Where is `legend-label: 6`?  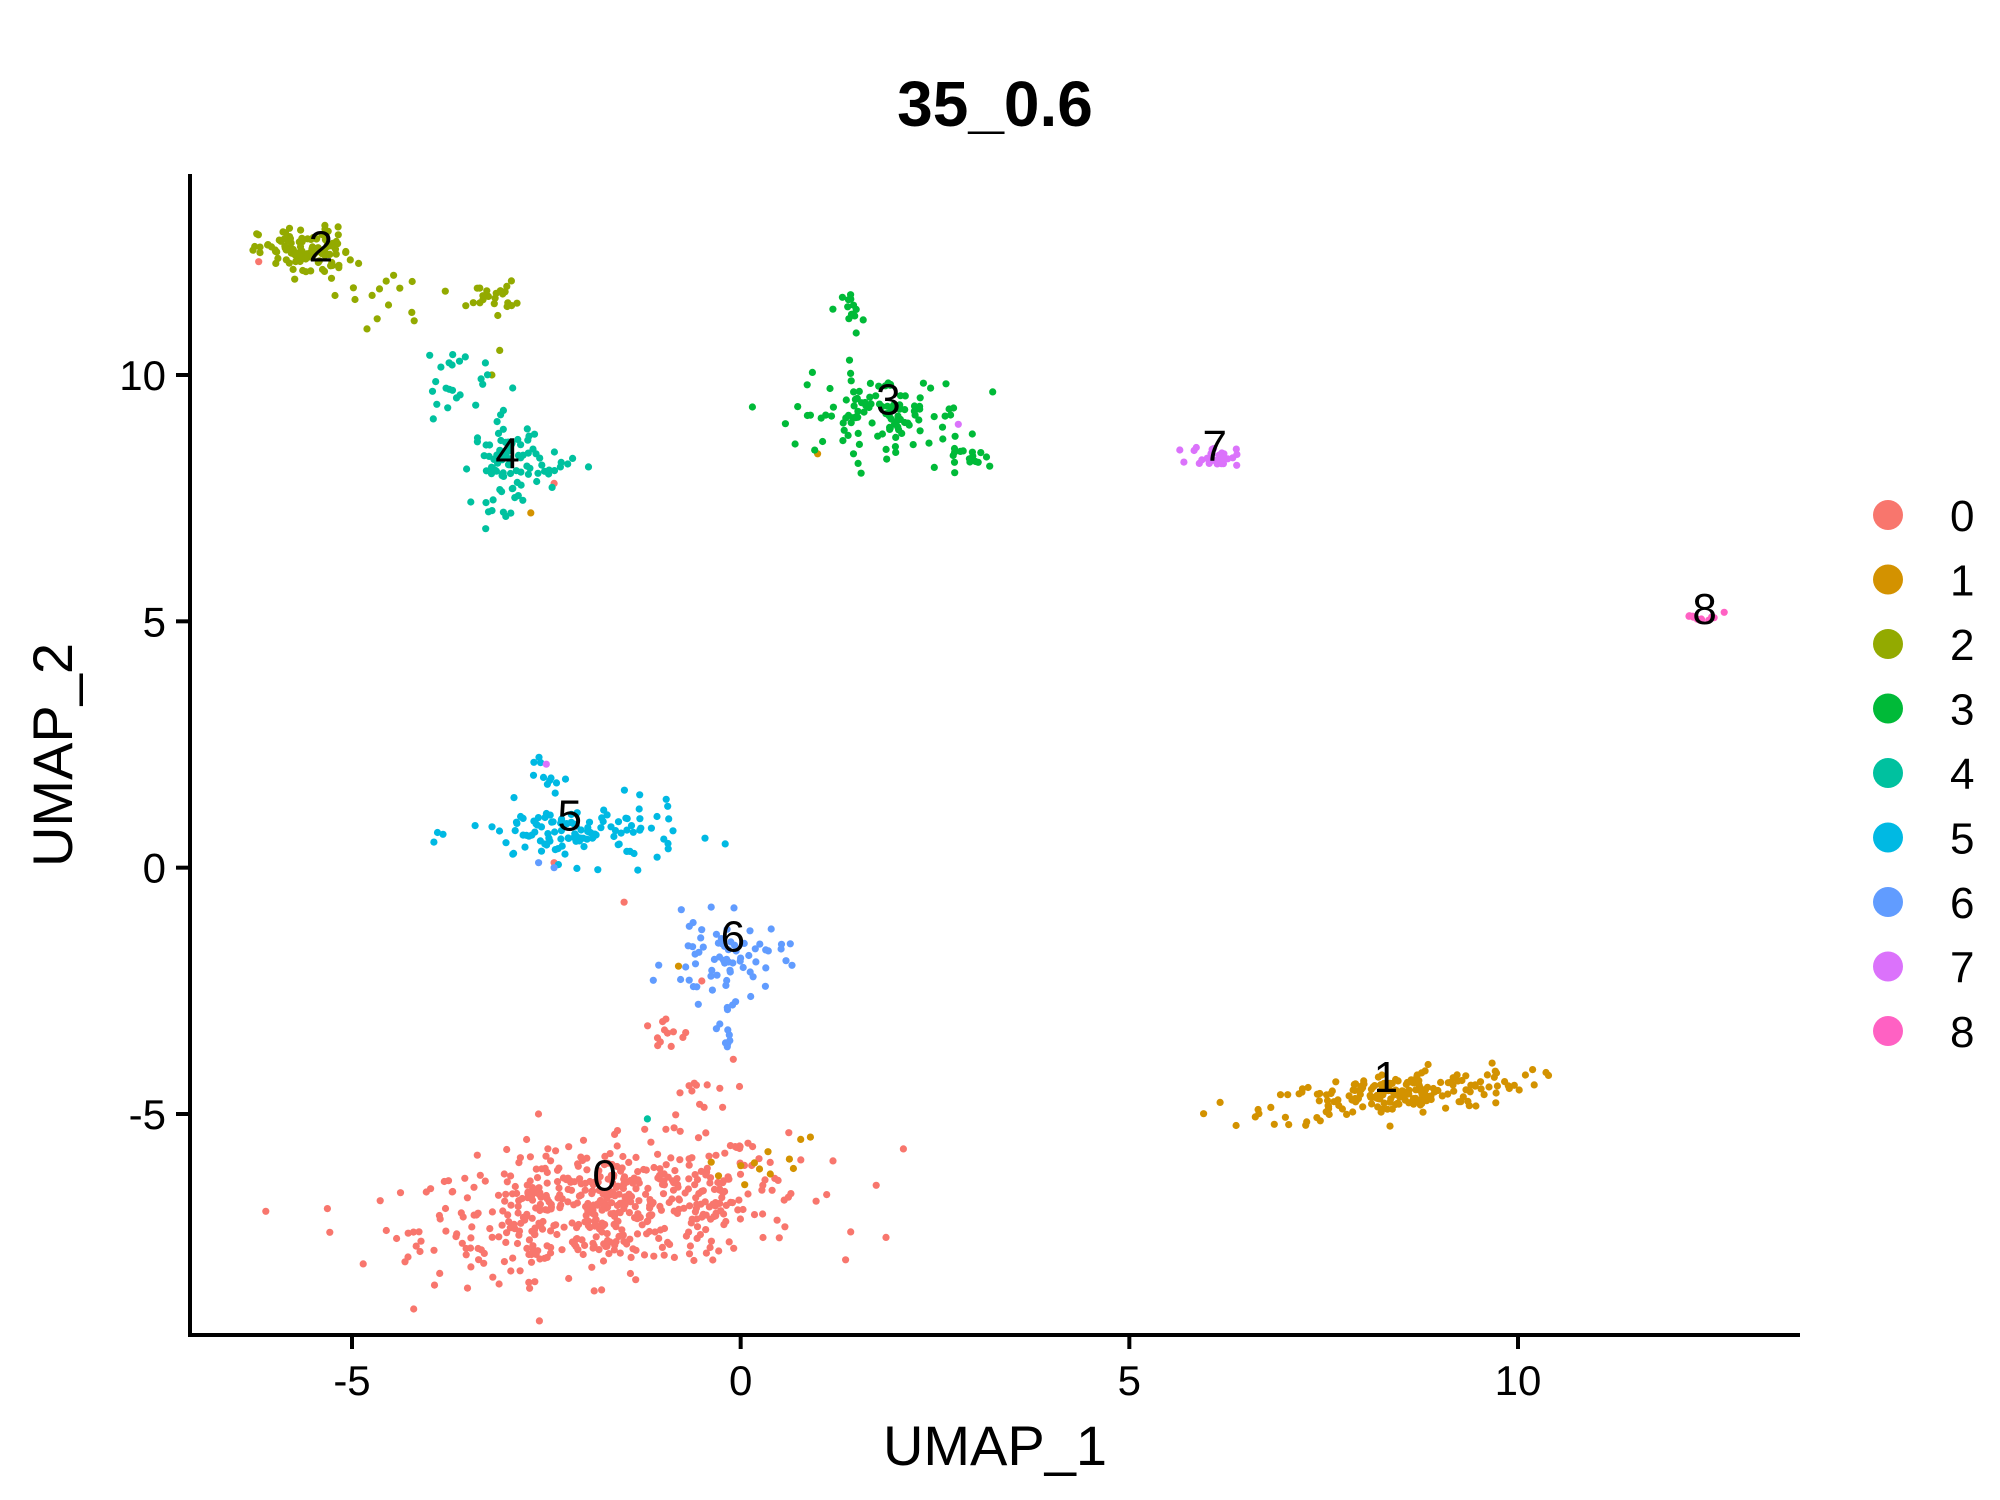 legend-label: 6 is located at coordinates (1962, 903).